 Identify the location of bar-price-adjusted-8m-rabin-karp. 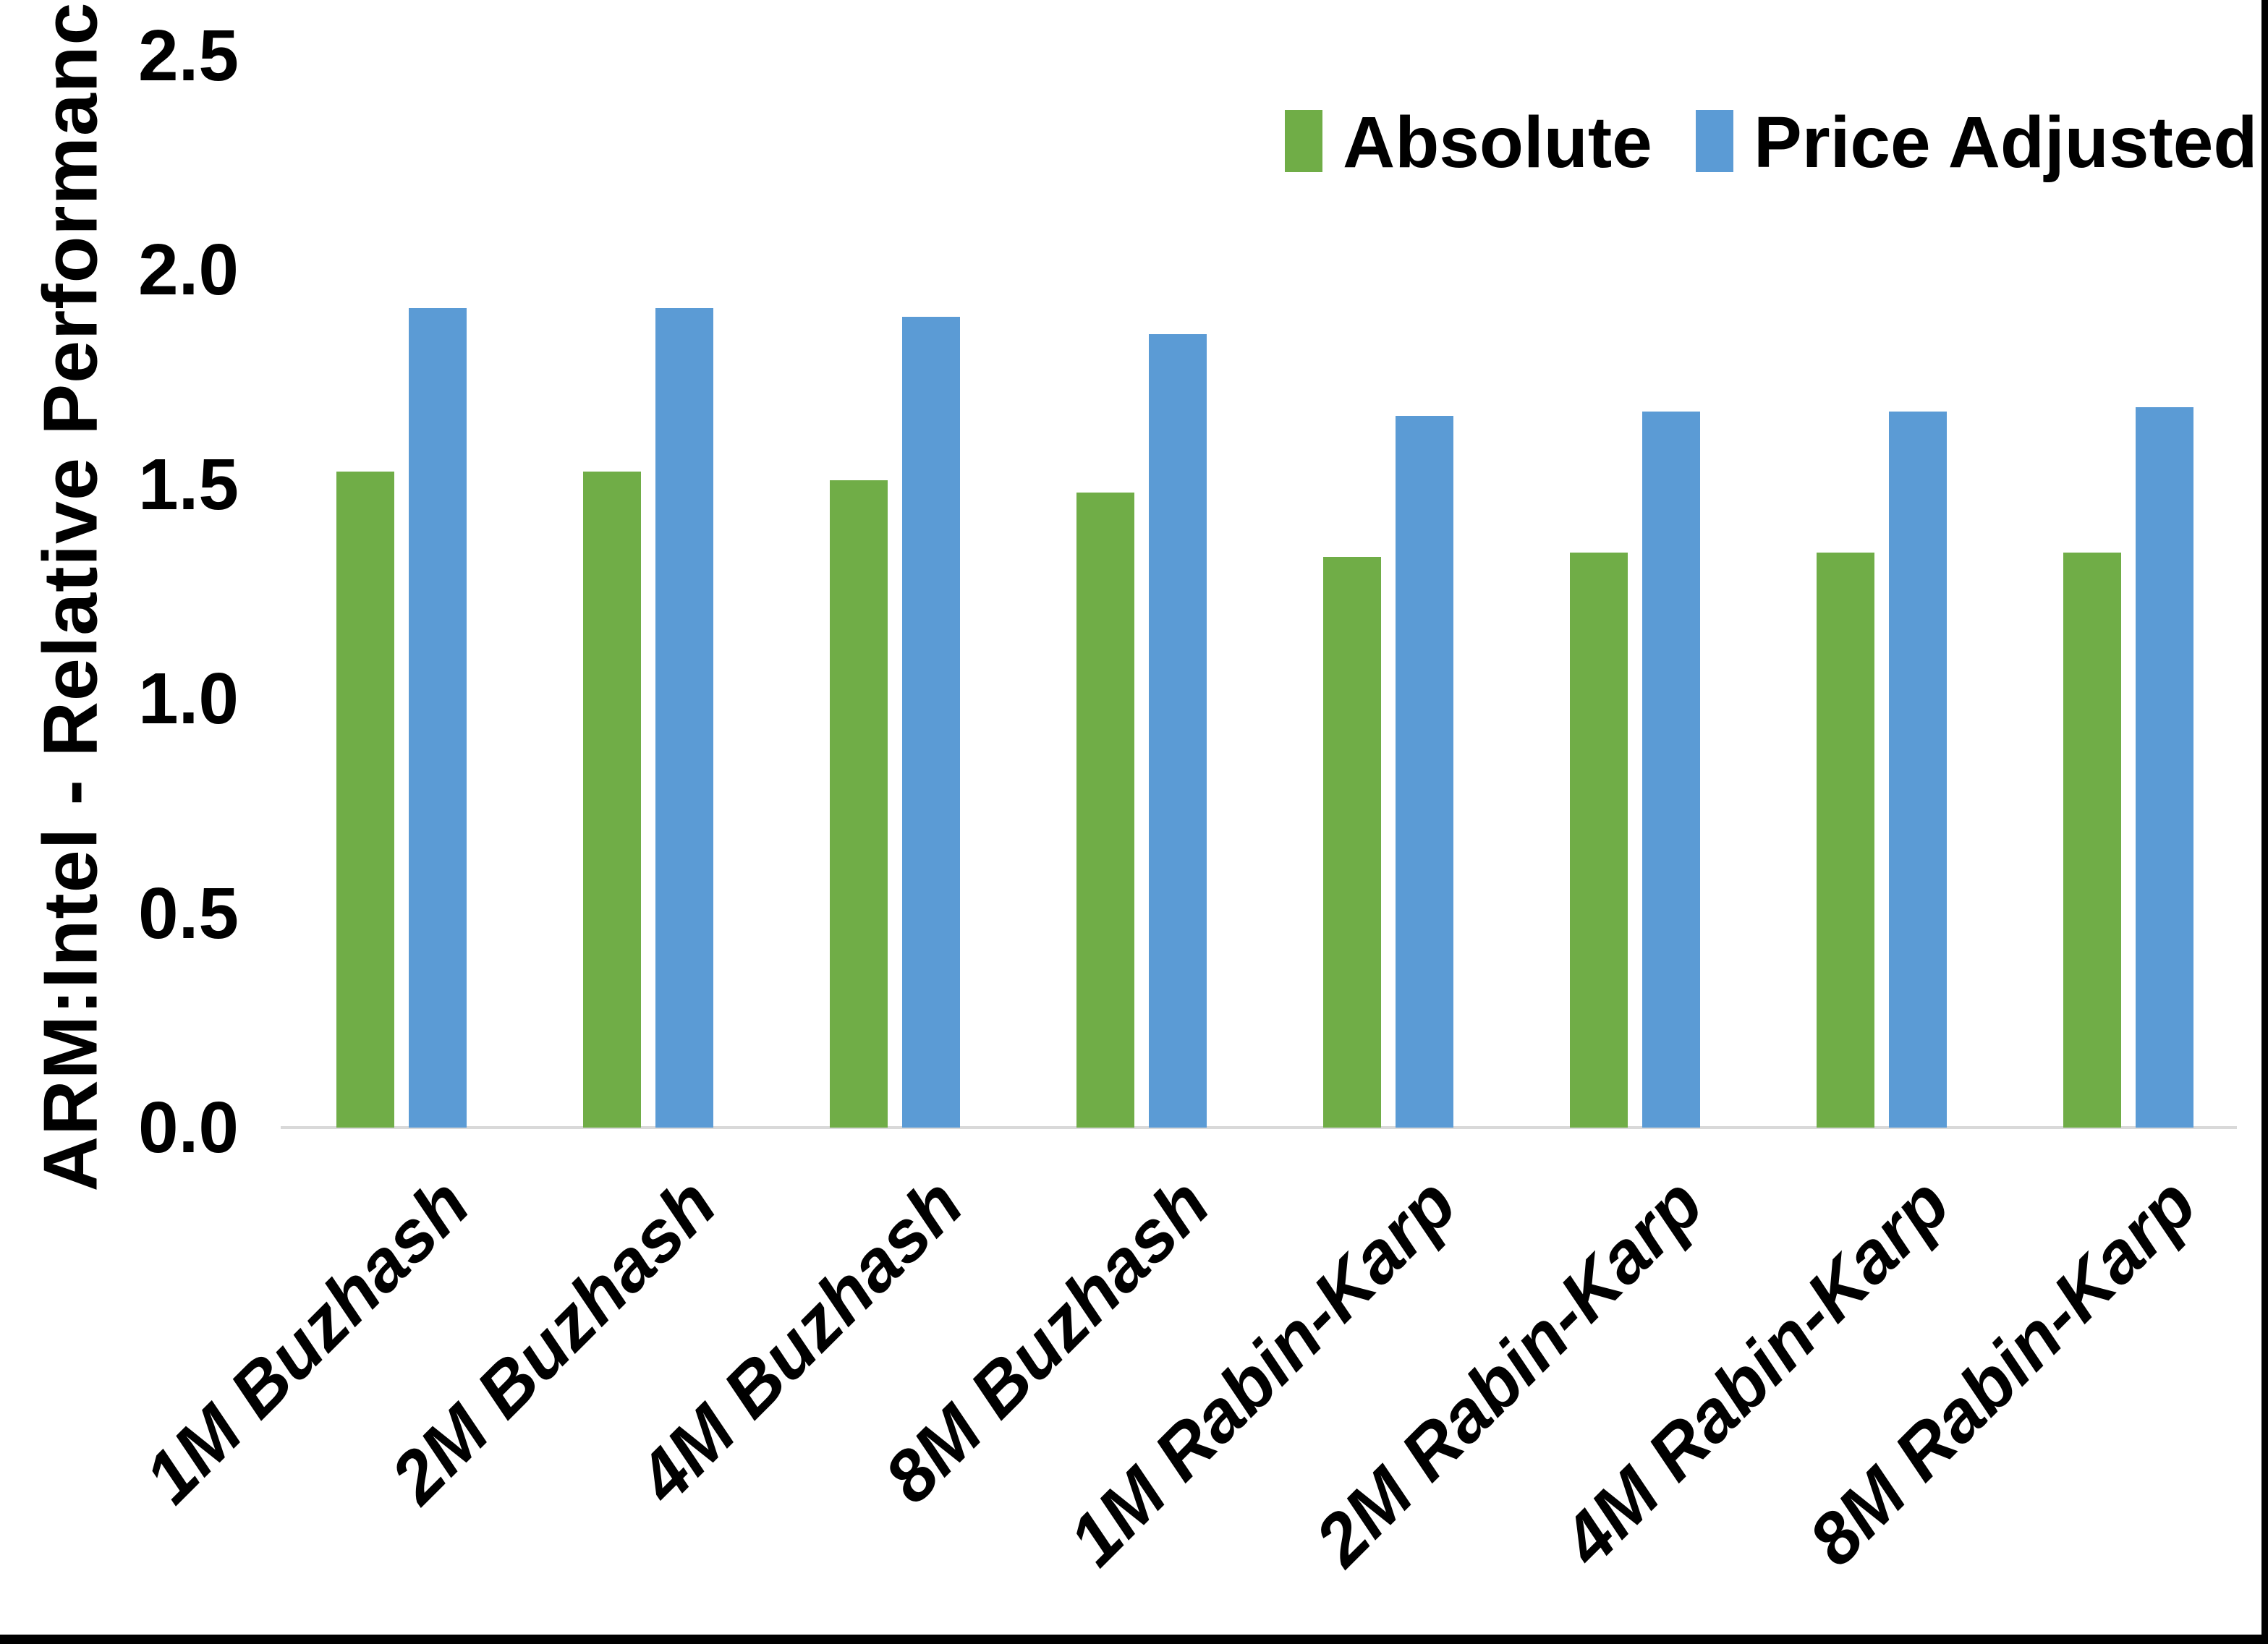
(2164, 767).